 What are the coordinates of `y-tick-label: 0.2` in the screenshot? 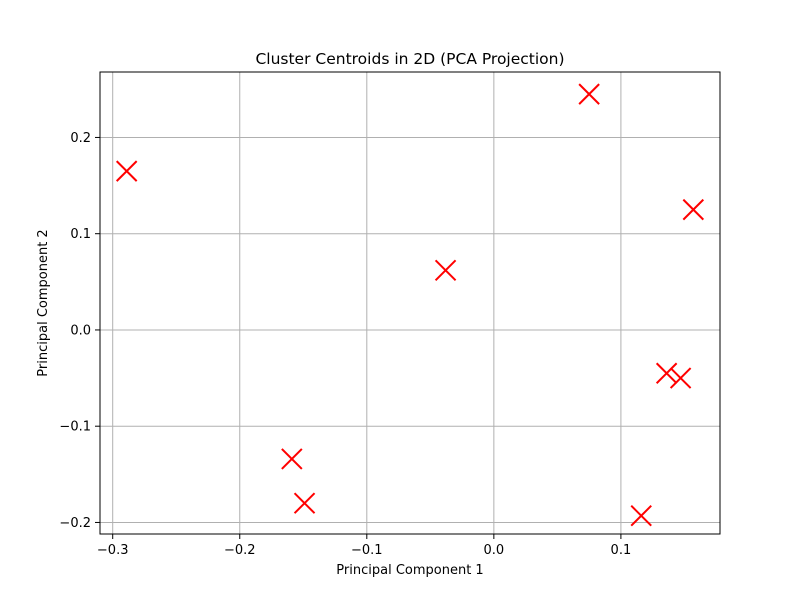 It's located at (80, 138).